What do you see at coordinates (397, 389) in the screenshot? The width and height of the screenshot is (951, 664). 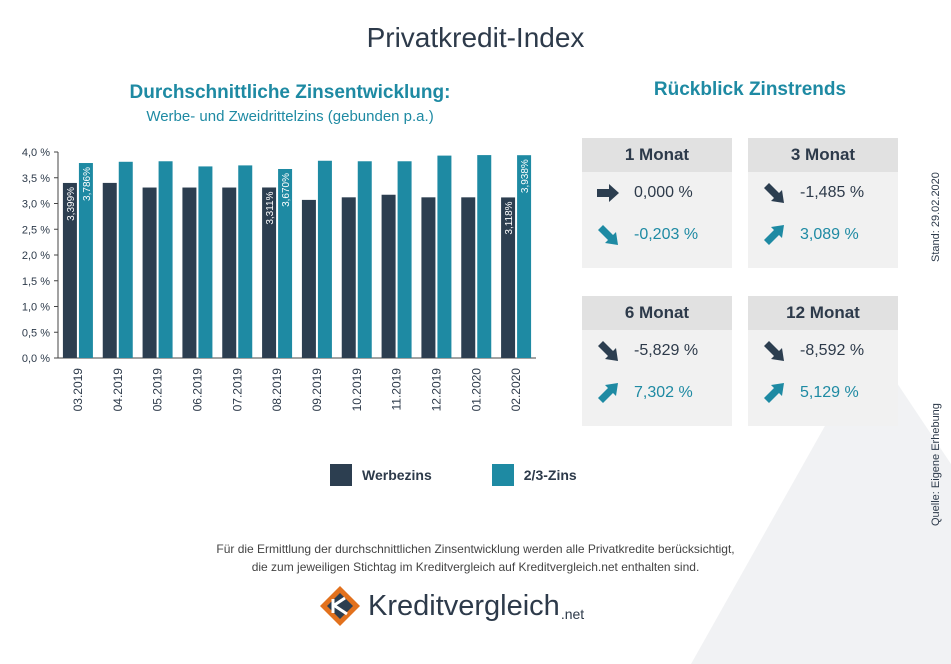 I see `x-tick-label: 11.2019` at bounding box center [397, 389].